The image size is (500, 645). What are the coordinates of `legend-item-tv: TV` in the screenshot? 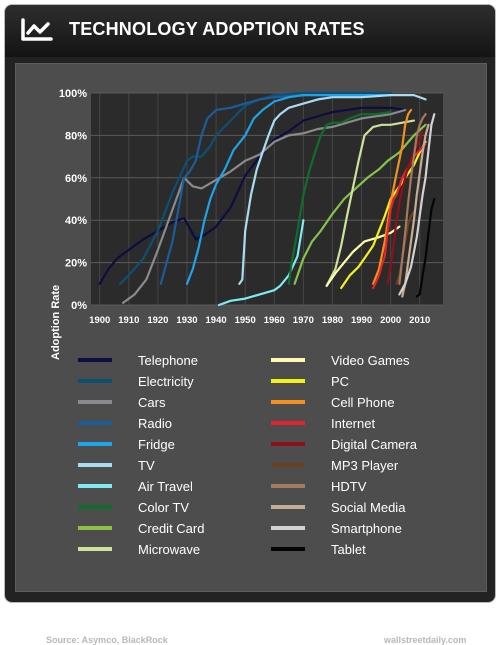 It's located at (116, 465).